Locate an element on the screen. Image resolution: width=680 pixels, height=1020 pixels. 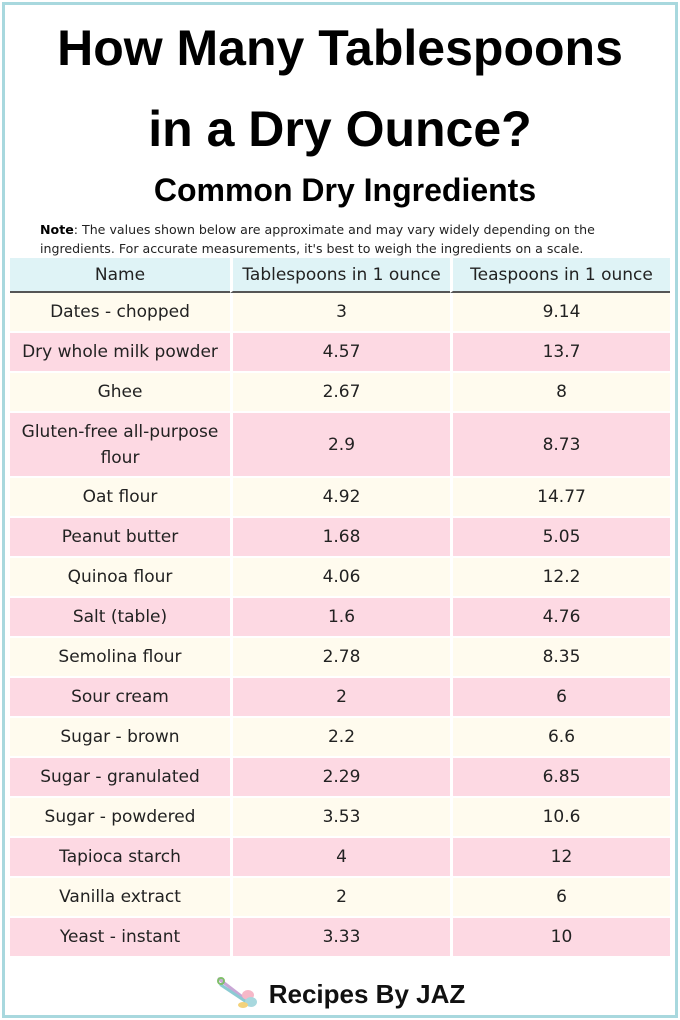
tablespoons-value: 4.06 is located at coordinates (340, 578).